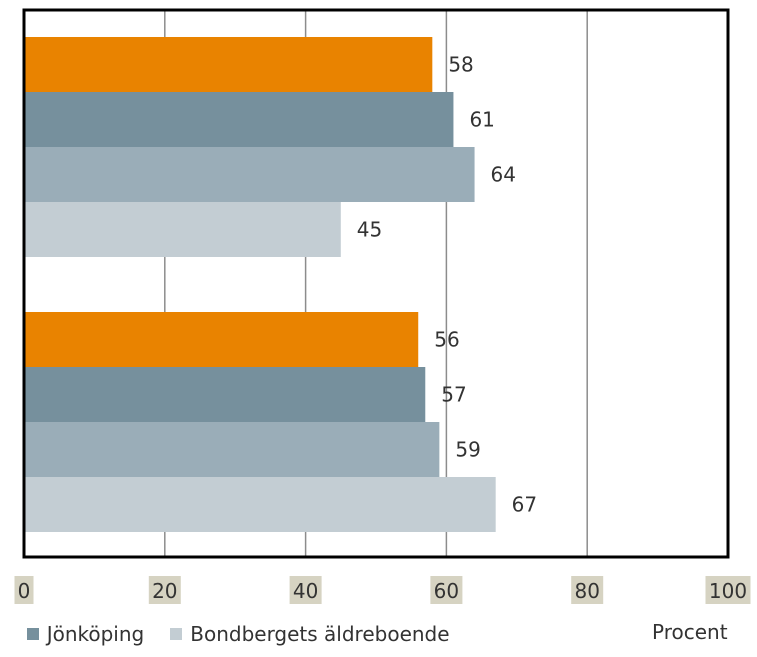  I want to click on bar-group2-series3, so click(232, 449).